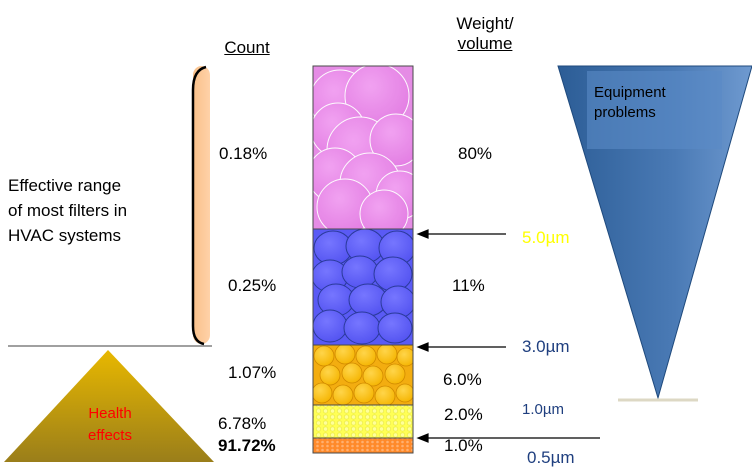  What do you see at coordinates (243, 153) in the screenshot?
I see `count-value-1: 0.18%` at bounding box center [243, 153].